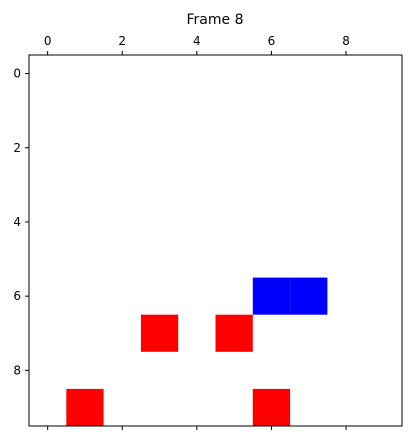 The height and width of the screenshot is (442, 410). What do you see at coordinates (17, 74) in the screenshot?
I see `y-tick-label-0: 0` at bounding box center [17, 74].